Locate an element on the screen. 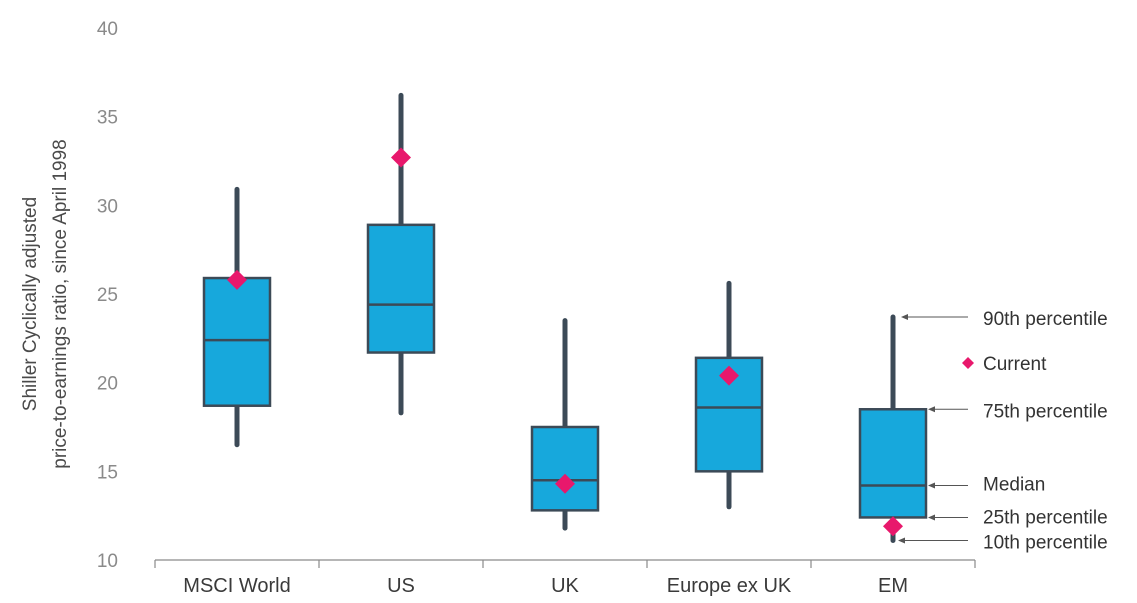 The width and height of the screenshot is (1137, 603). y-tick-label: 35 is located at coordinates (107, 118).